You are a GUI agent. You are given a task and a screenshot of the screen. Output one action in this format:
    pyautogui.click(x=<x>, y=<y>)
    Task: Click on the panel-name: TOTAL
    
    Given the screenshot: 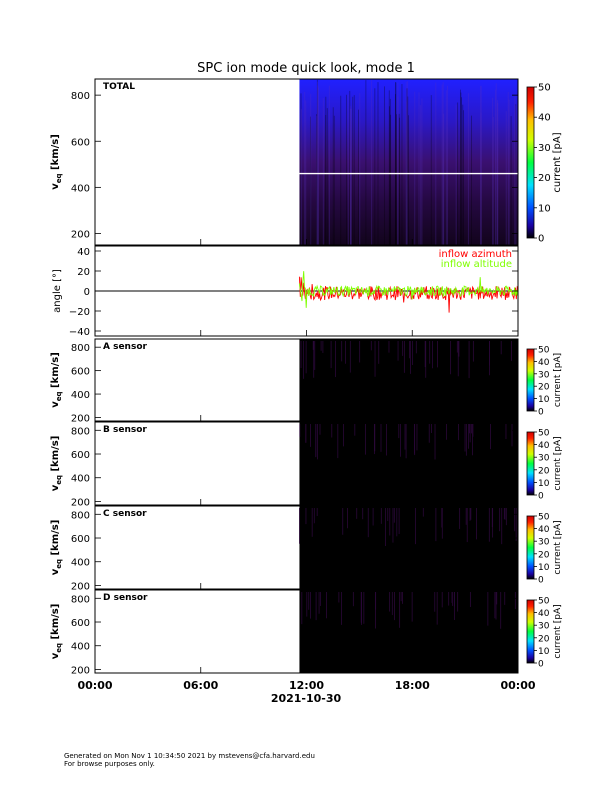 What is the action you would take?
    pyautogui.click(x=119, y=87)
    